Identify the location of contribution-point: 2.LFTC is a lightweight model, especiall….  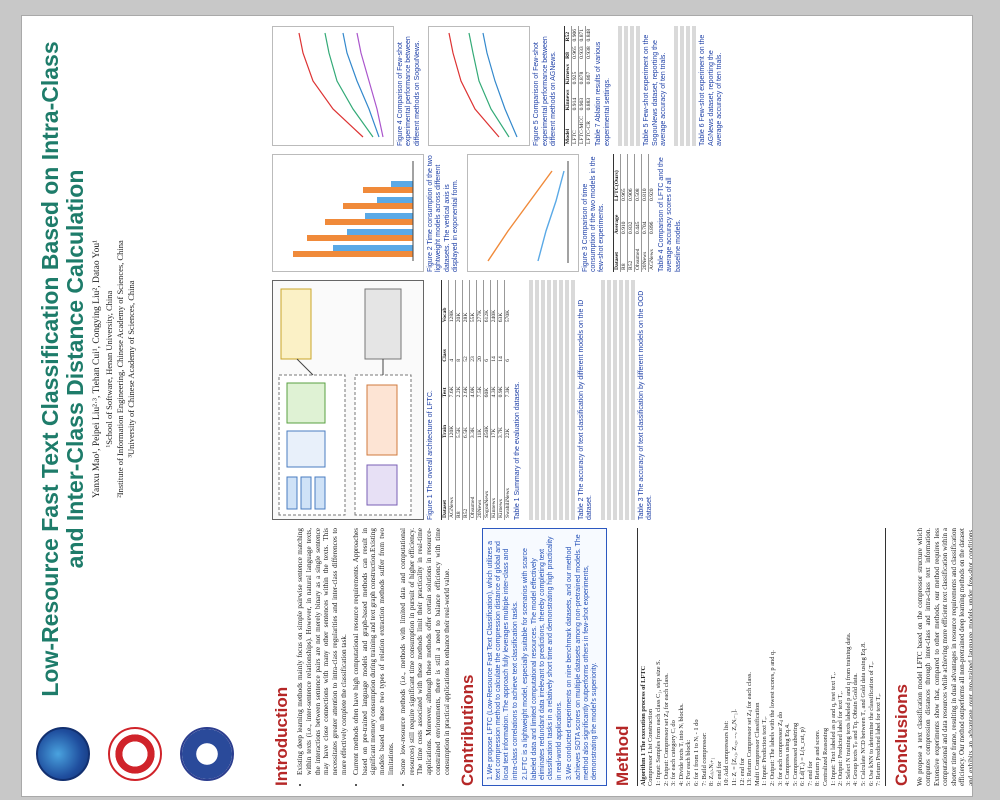
(542, 658).